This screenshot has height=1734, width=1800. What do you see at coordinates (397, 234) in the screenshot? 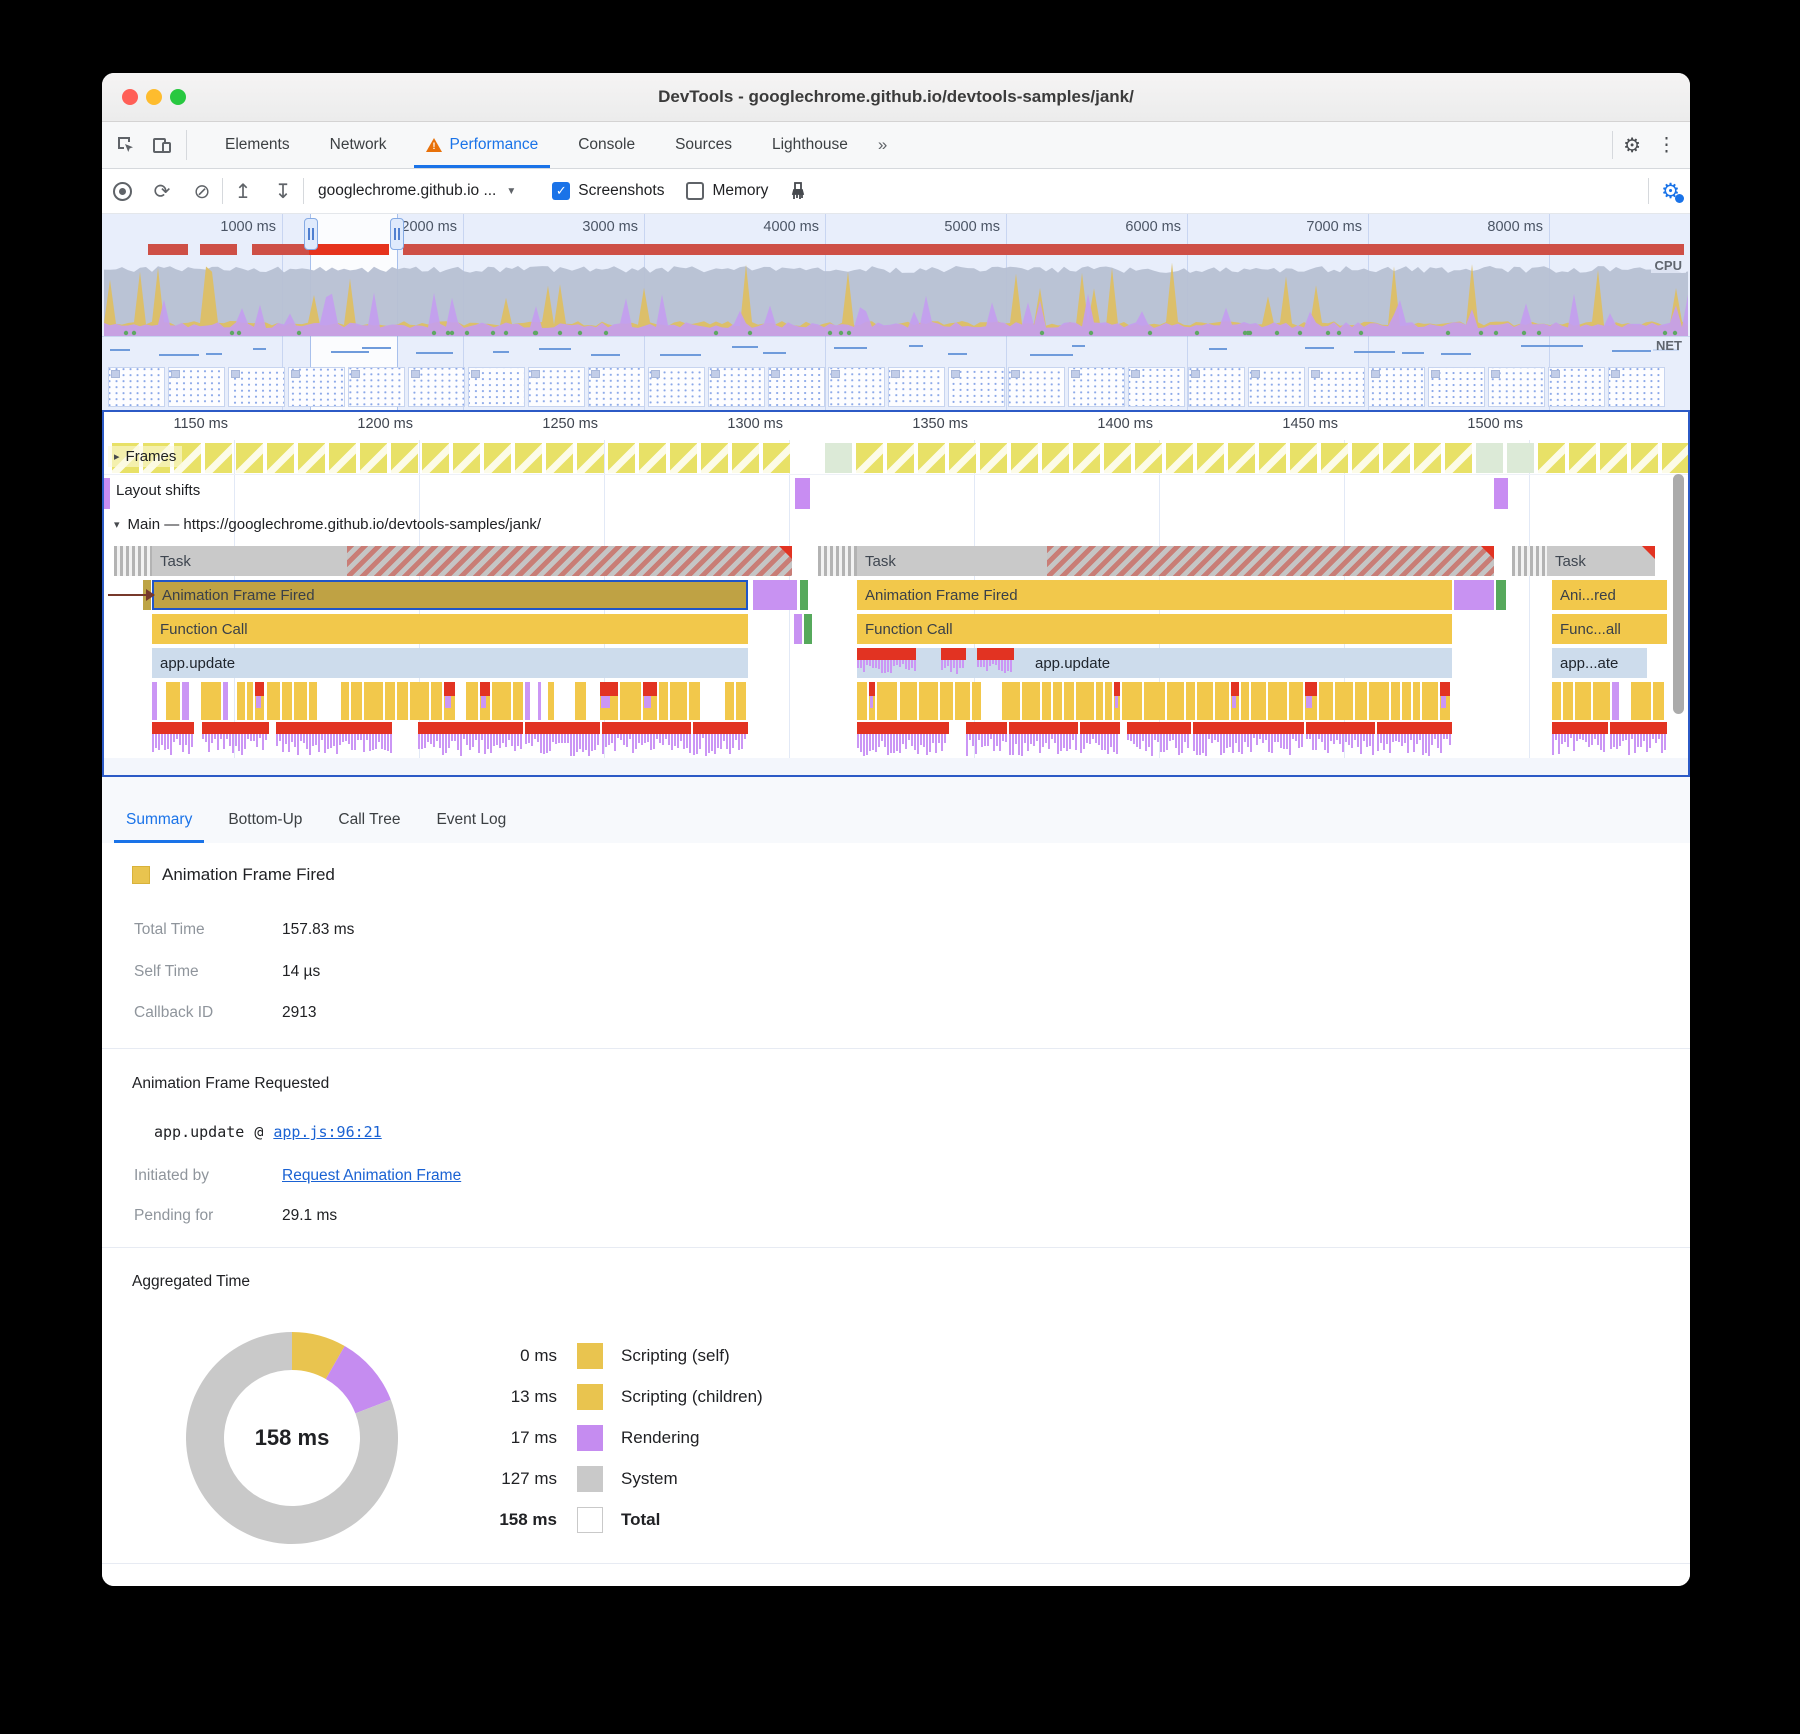
I see `selection-right-handle` at bounding box center [397, 234].